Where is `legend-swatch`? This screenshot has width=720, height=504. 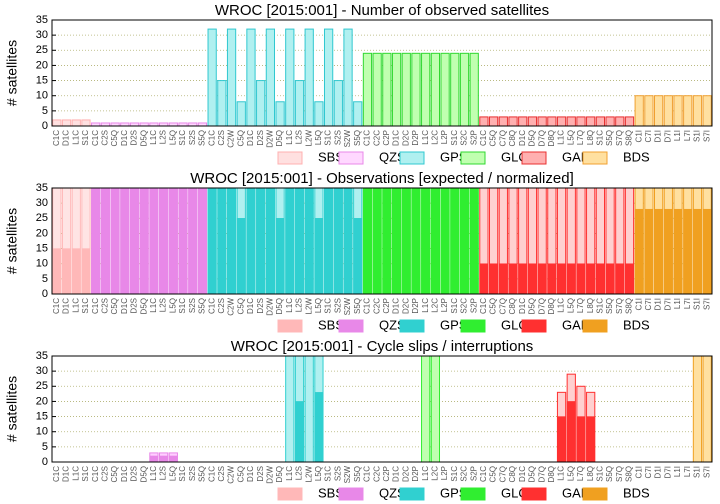 legend-swatch is located at coordinates (473, 158).